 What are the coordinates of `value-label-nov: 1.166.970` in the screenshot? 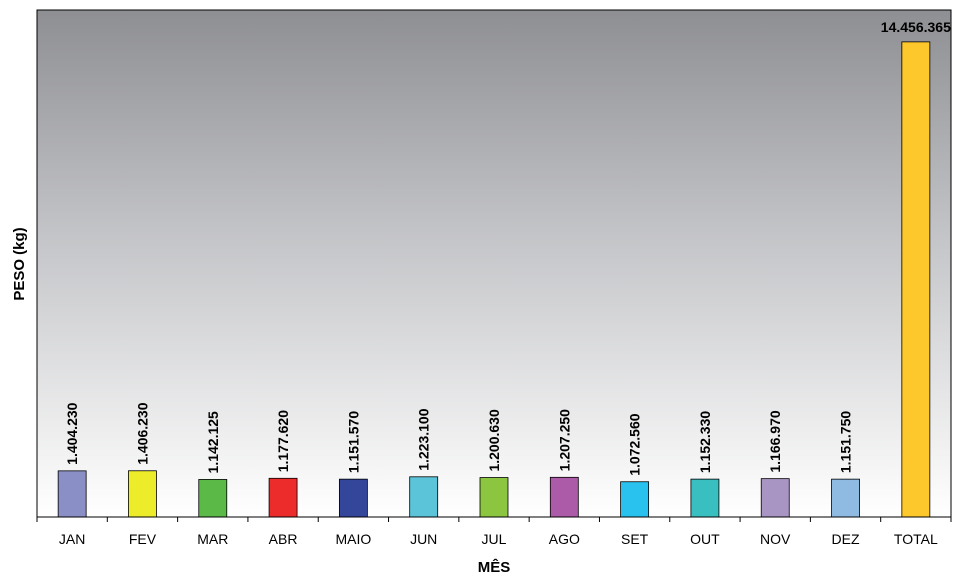 It's located at (775, 441).